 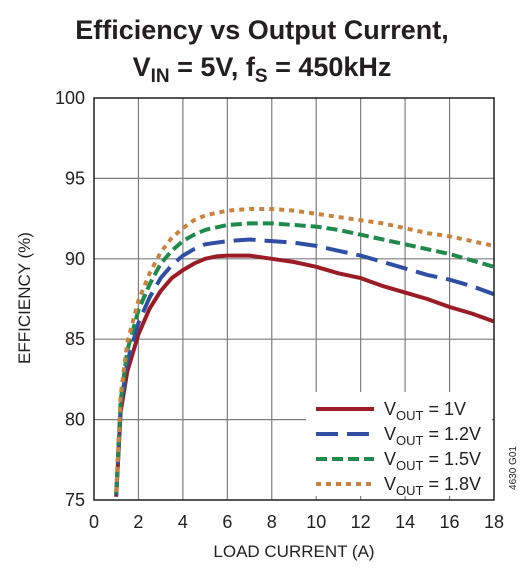 What do you see at coordinates (405, 522) in the screenshot?
I see `x-tick-label-14: 14` at bounding box center [405, 522].